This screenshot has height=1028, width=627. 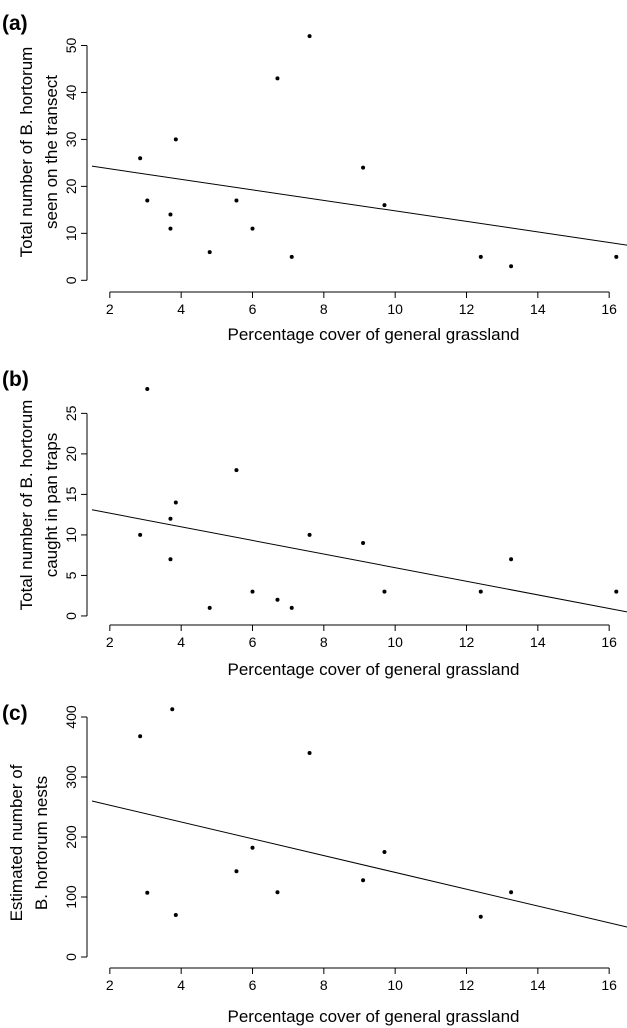 I want to click on panel-label: (a), so click(x=15, y=23).